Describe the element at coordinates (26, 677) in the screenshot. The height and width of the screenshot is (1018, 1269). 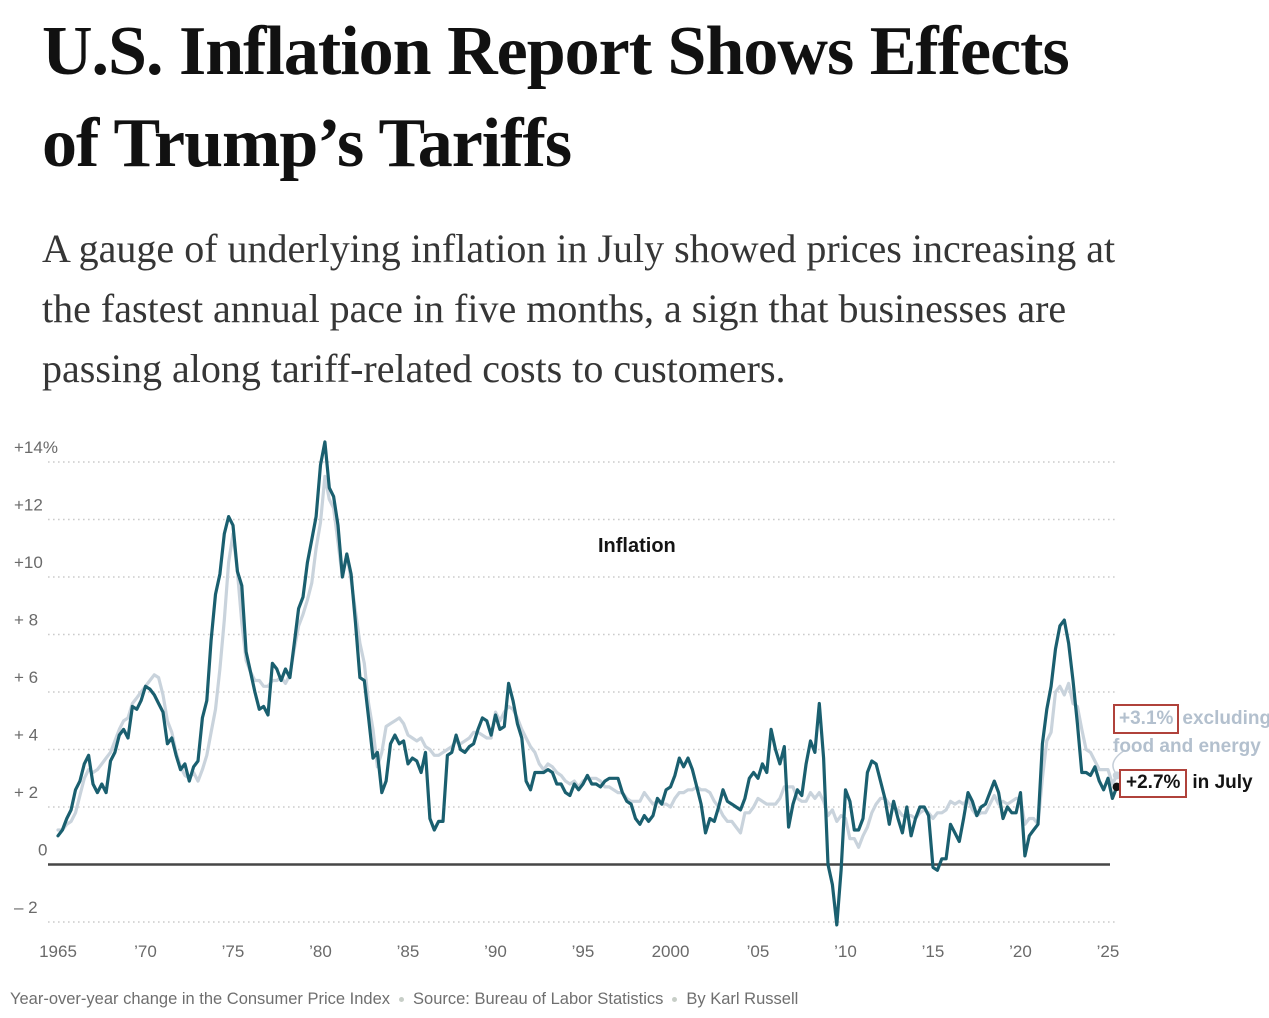
I see `y-tick-label: + 6` at that location.